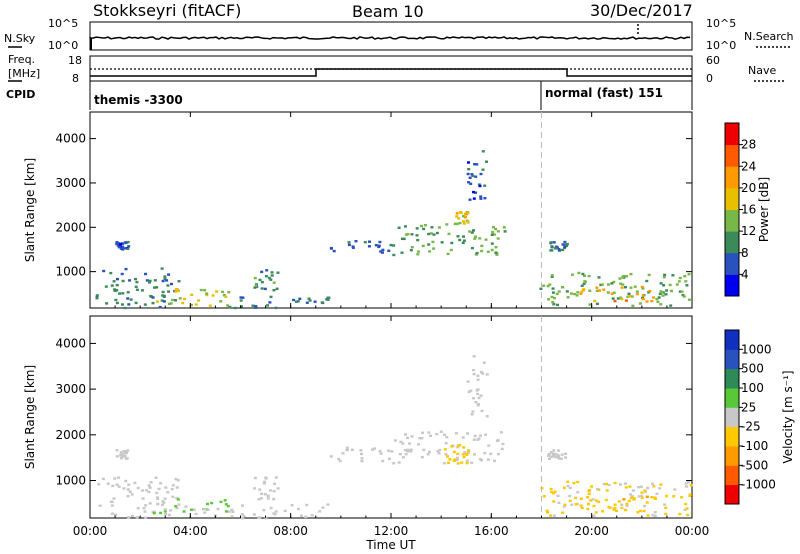  I want to click on colorbar-tick-label: 500, so click(752, 369).